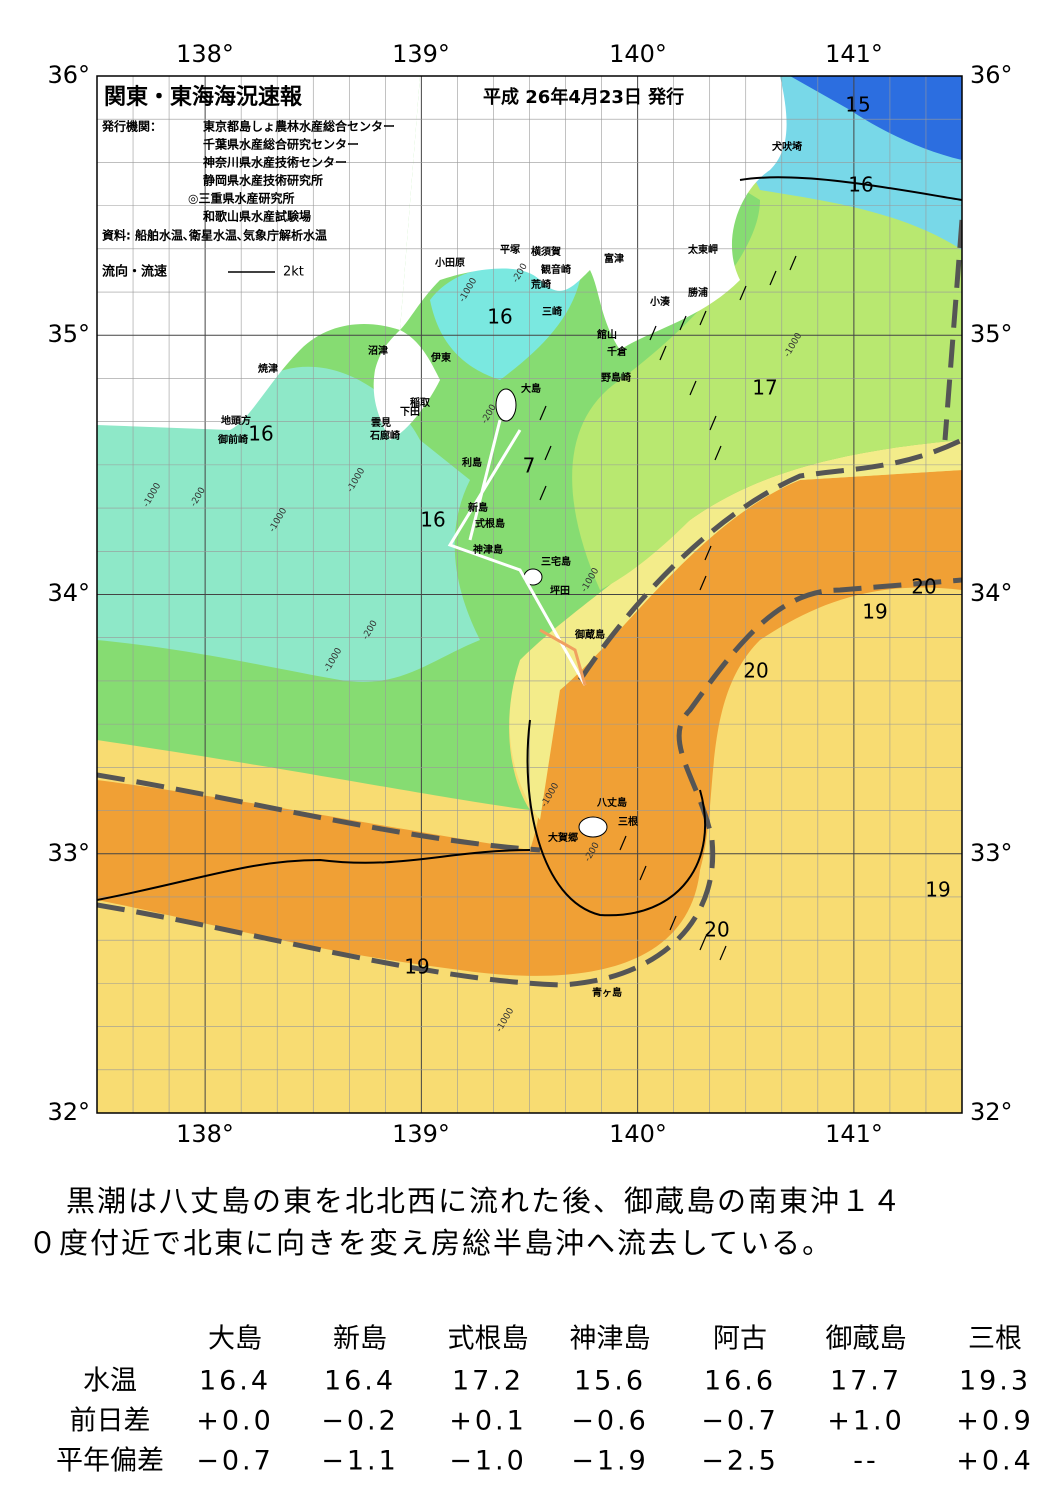  What do you see at coordinates (430, 1243) in the screenshot?
I see `summary-line: ０度付近で北東に向きを変え房総半島沖へ流去している。` at bounding box center [430, 1243].